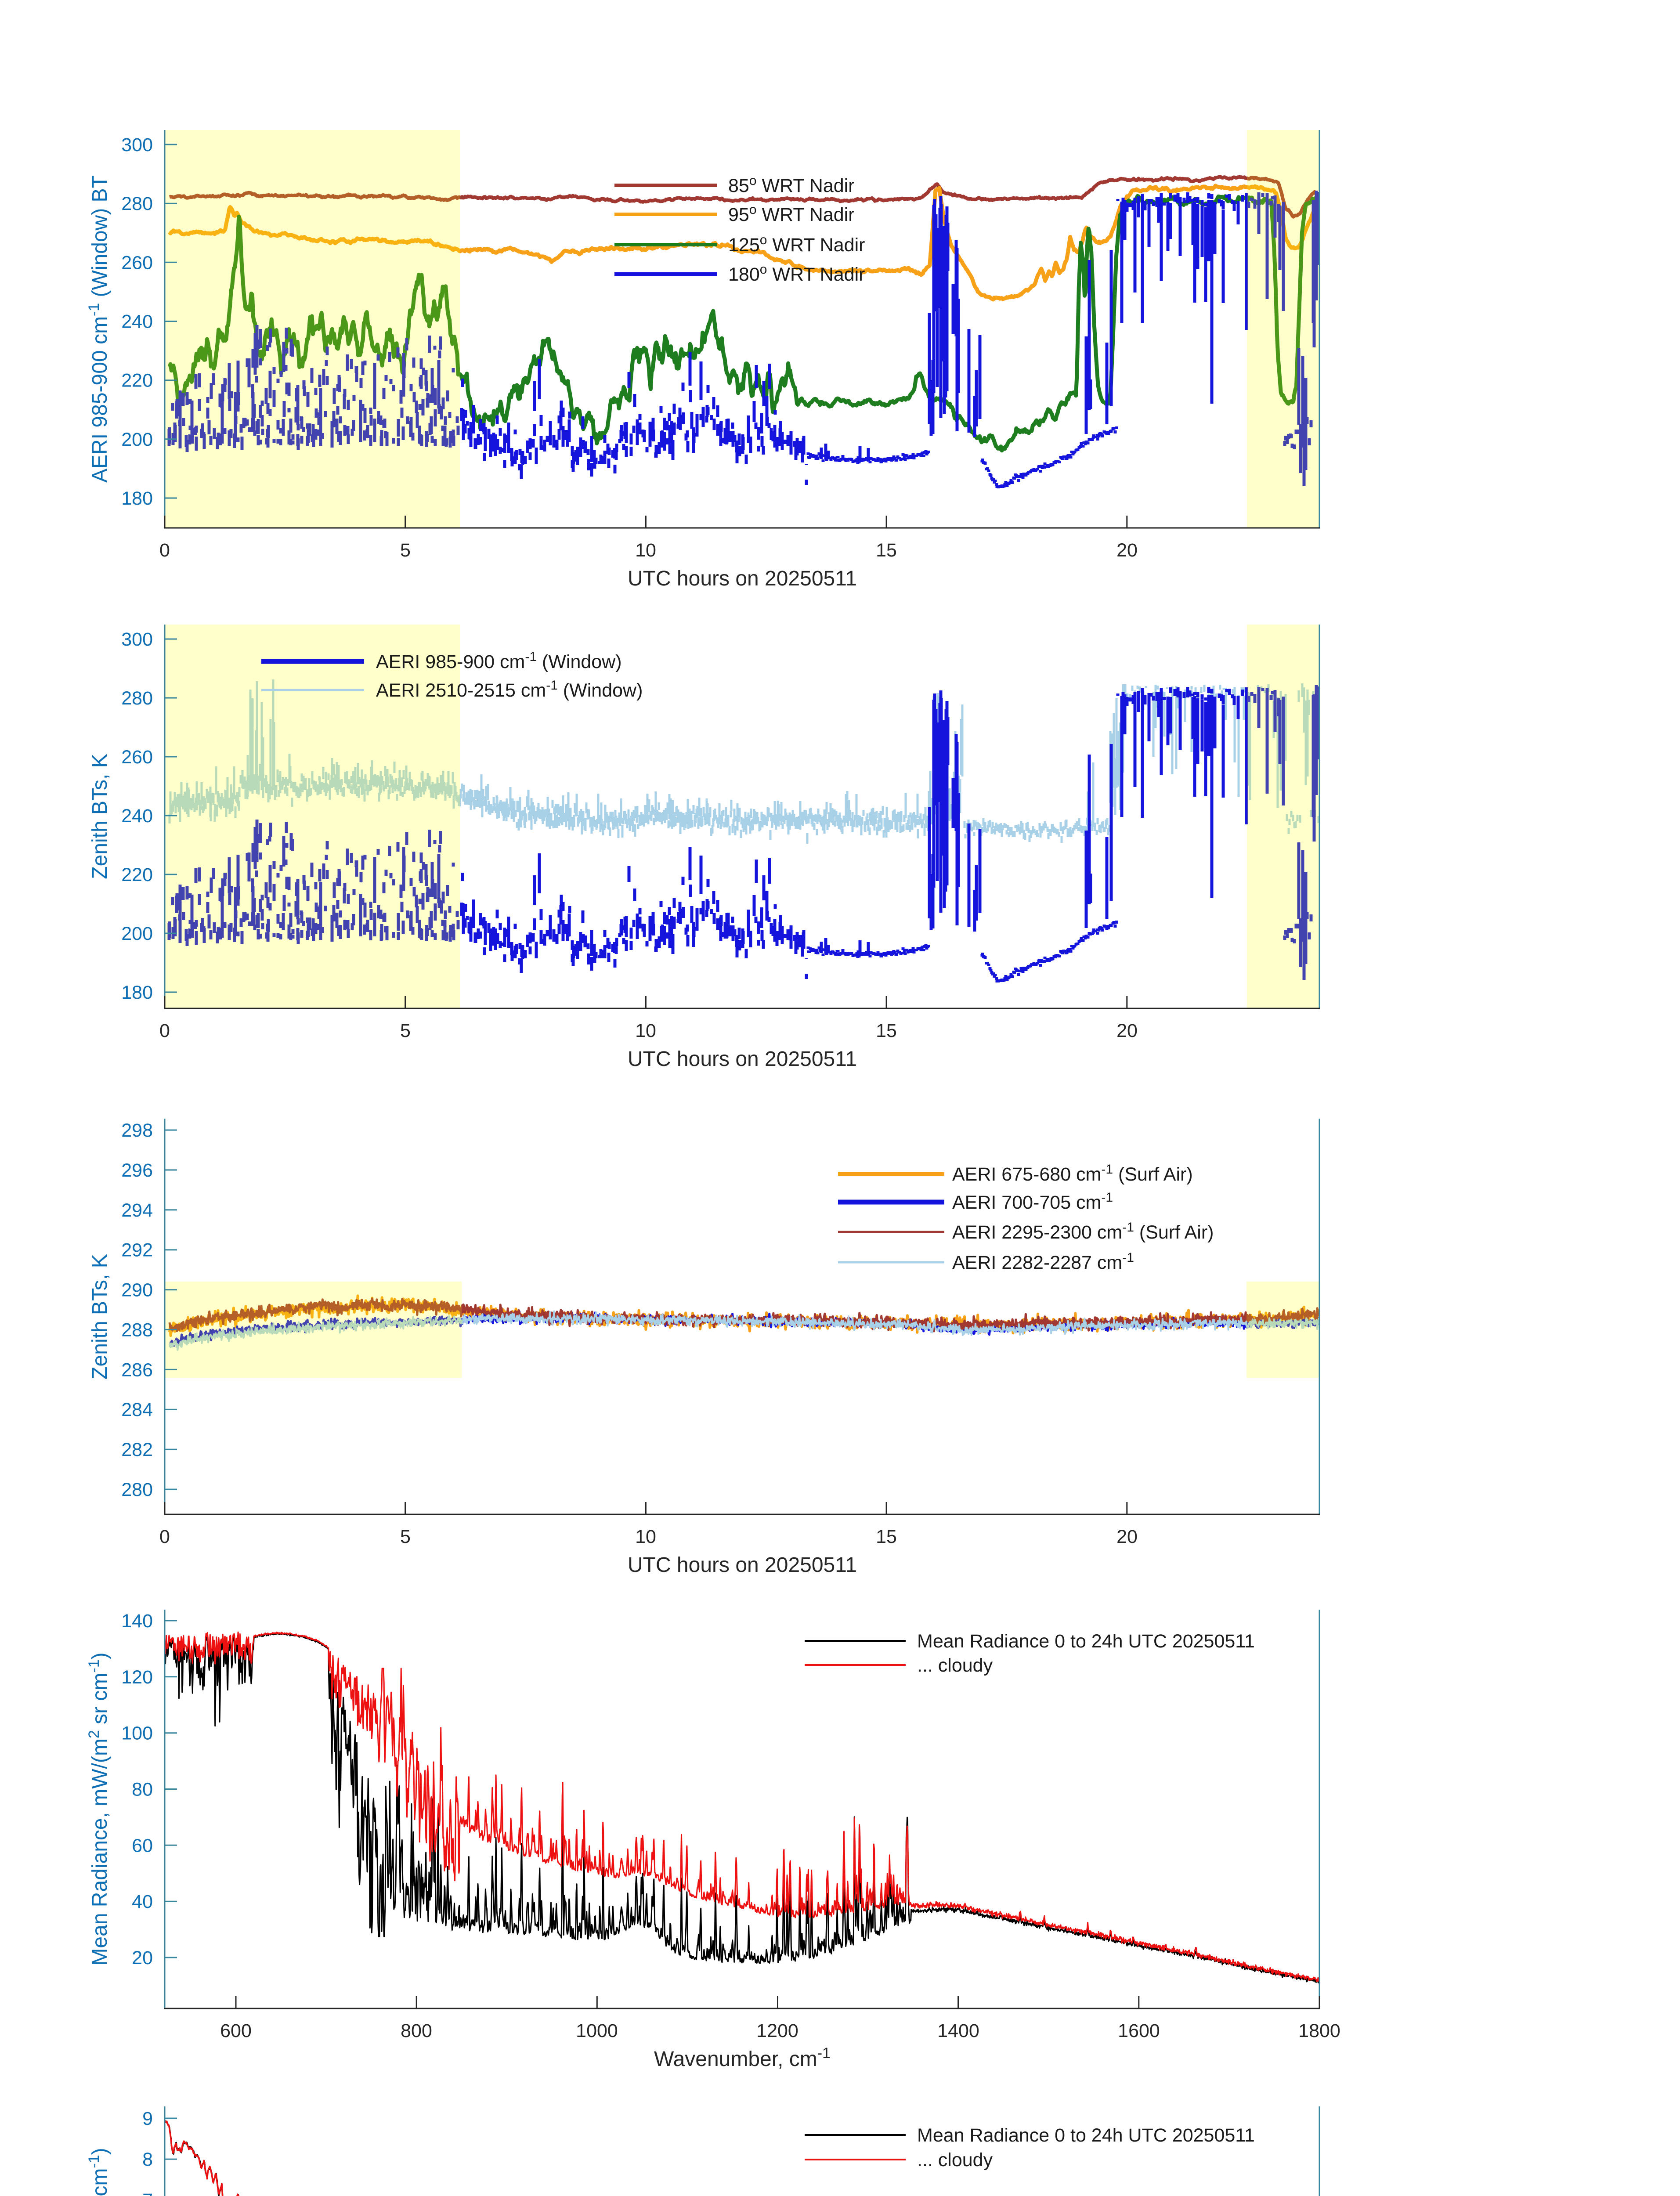 The image size is (1680, 2196). I want to click on svg-text: 1800, so click(1319, 2030).